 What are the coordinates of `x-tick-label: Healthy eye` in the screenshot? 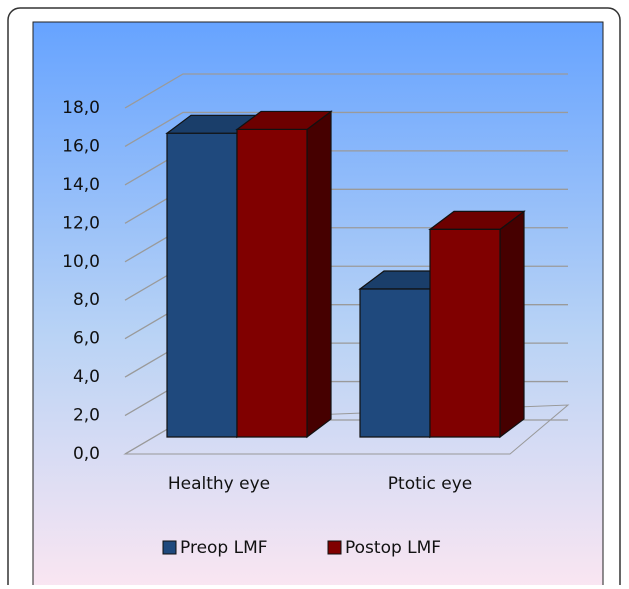 It's located at (219, 484).